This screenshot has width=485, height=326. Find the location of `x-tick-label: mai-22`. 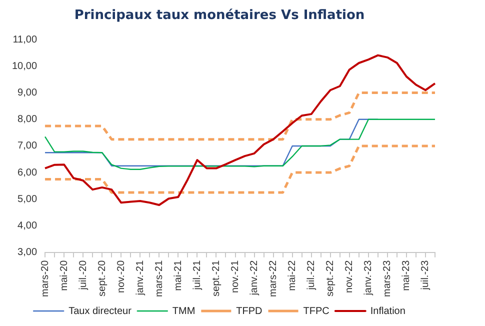

x-tick-label: mai-22 is located at coordinates (292, 275).